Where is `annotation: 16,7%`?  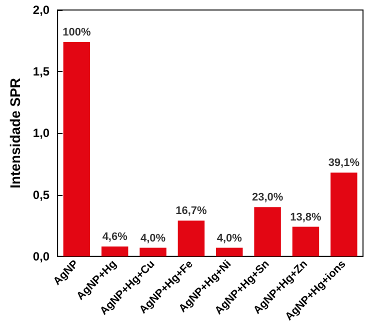
annotation: 16,7% is located at coordinates (192, 211).